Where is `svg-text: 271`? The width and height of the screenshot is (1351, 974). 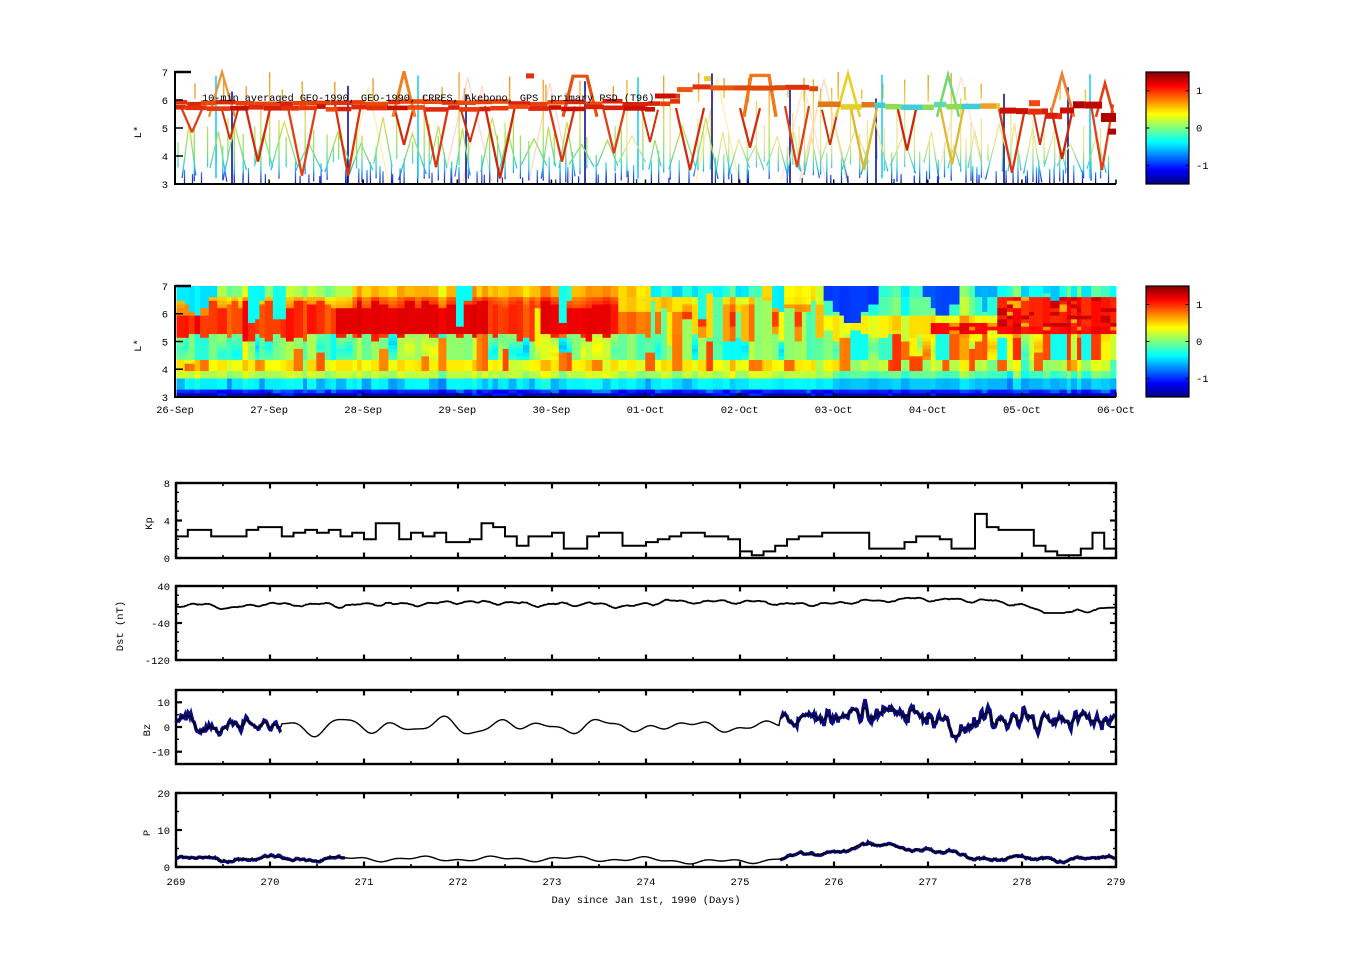 svg-text: 271 is located at coordinates (364, 883).